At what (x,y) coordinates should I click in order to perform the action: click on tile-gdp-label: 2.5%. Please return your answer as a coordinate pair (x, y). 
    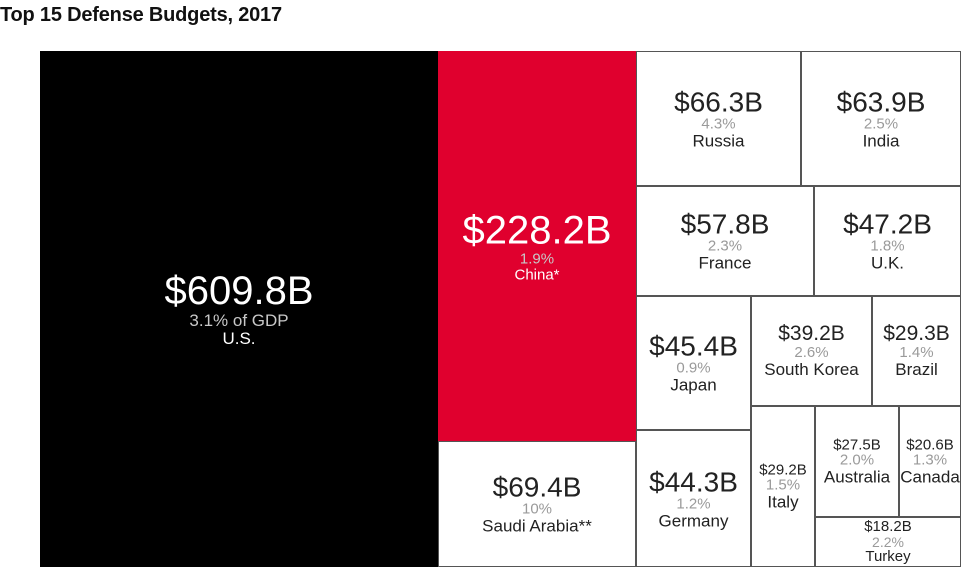
    Looking at the image, I should click on (881, 124).